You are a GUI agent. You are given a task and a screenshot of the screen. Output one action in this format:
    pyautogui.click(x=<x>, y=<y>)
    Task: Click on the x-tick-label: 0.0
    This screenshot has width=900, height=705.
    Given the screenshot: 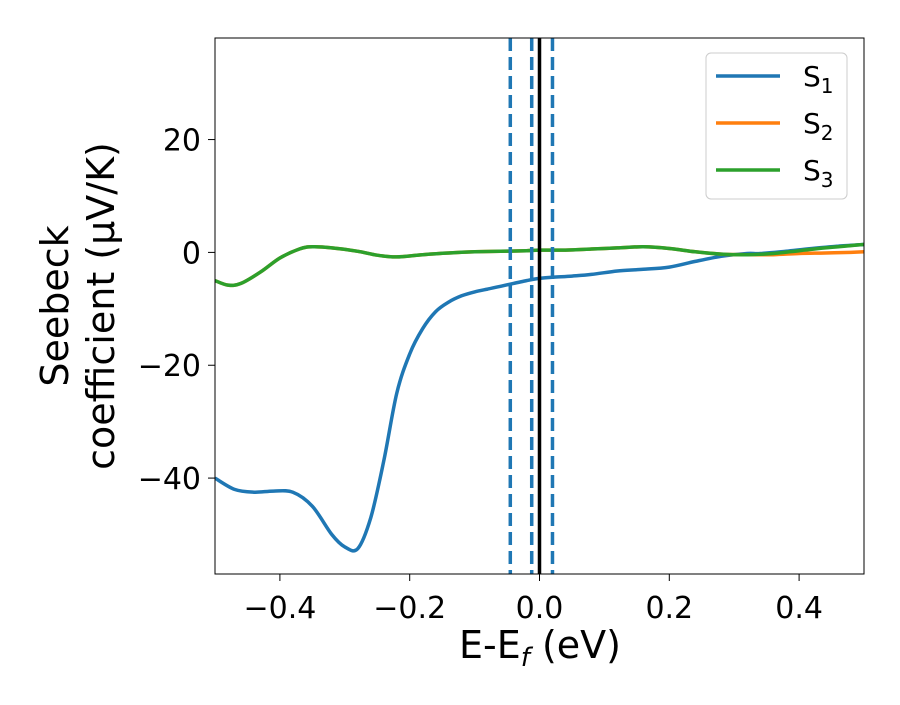 What is the action you would take?
    pyautogui.click(x=540, y=608)
    